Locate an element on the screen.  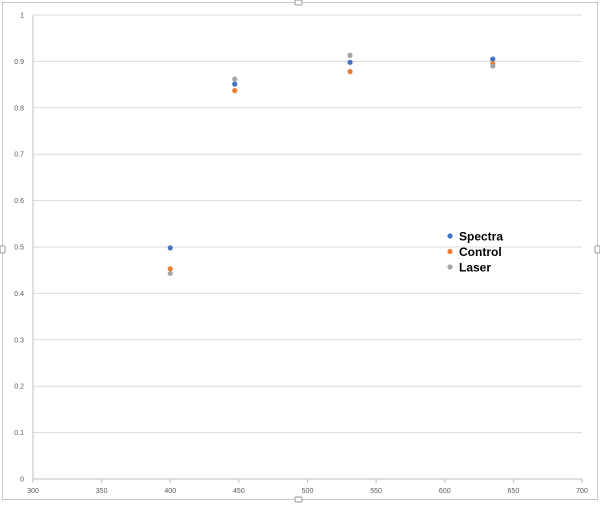
x-tick-labels: 300 350 400 450 500 550 600 650 700 is located at coordinates (307, 491).